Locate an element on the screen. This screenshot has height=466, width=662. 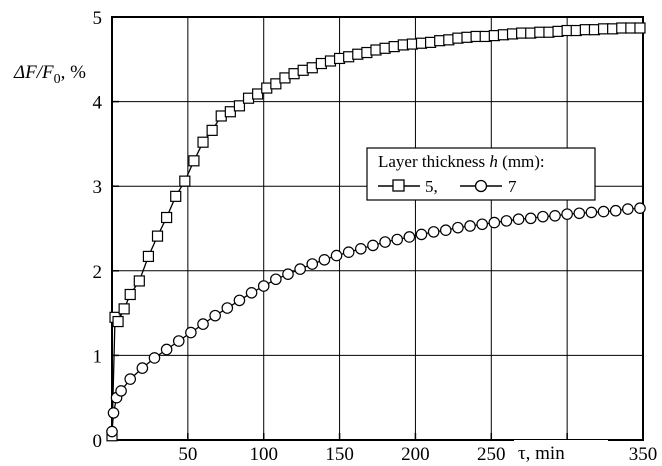
x-tick-label: 50 is located at coordinates (187, 454).